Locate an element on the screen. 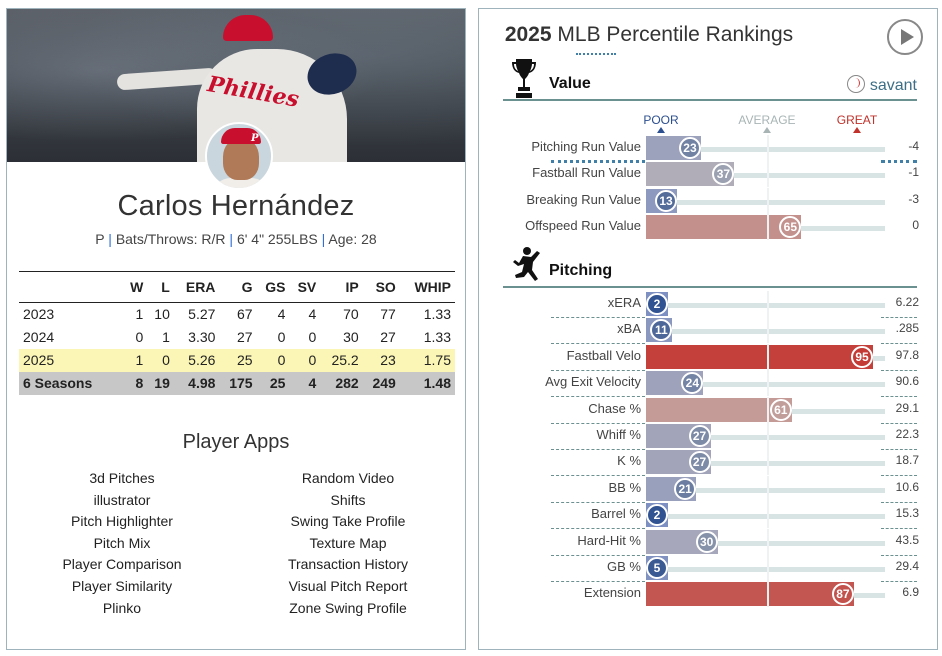  player-app-link: Texture Map is located at coordinates (348, 542).